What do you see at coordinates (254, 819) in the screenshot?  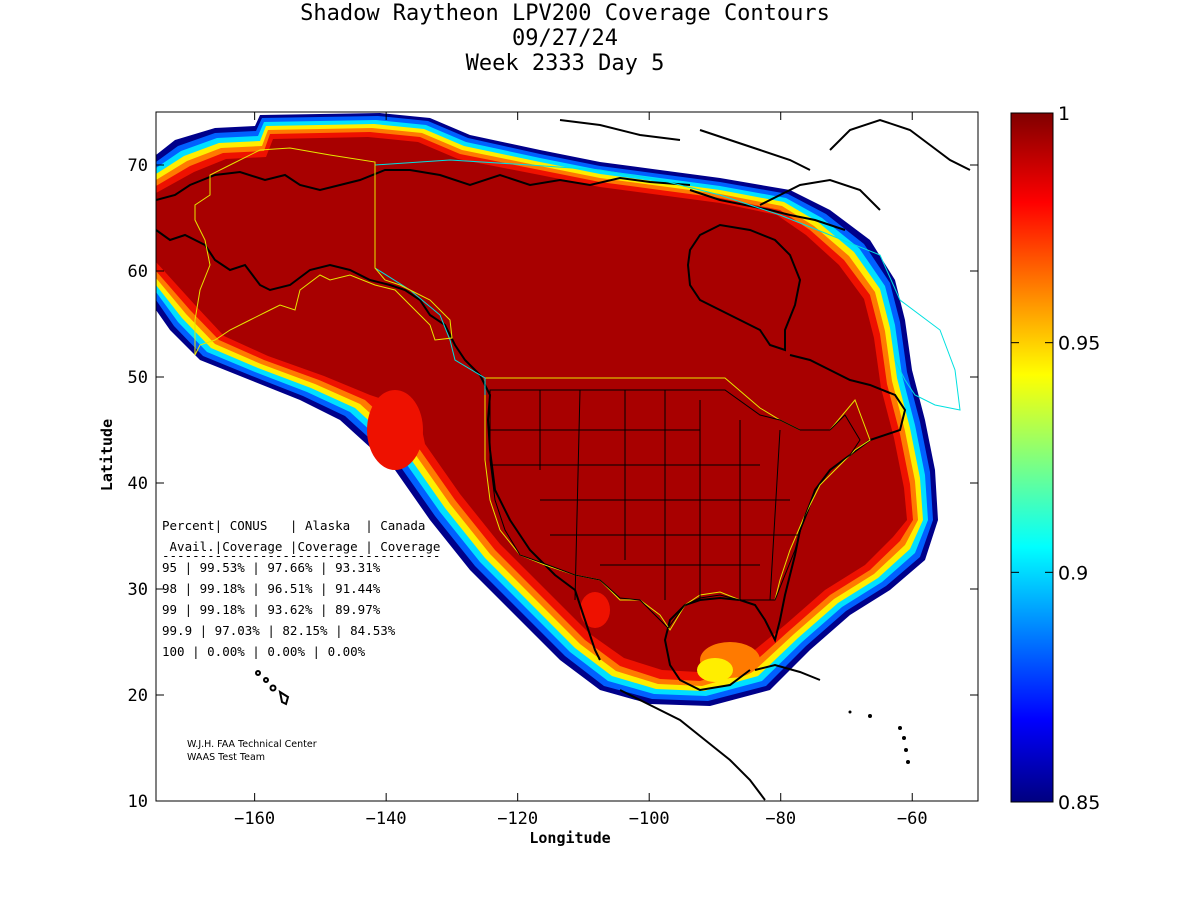 I see `x-tick-label: −160` at bounding box center [254, 819].